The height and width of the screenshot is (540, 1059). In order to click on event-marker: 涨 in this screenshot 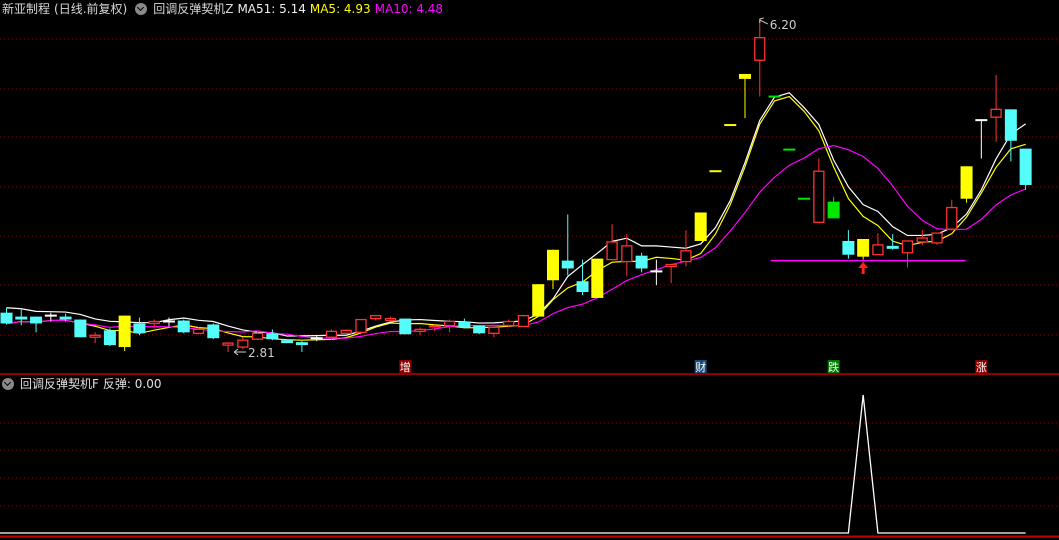, I will do `click(981, 367)`.